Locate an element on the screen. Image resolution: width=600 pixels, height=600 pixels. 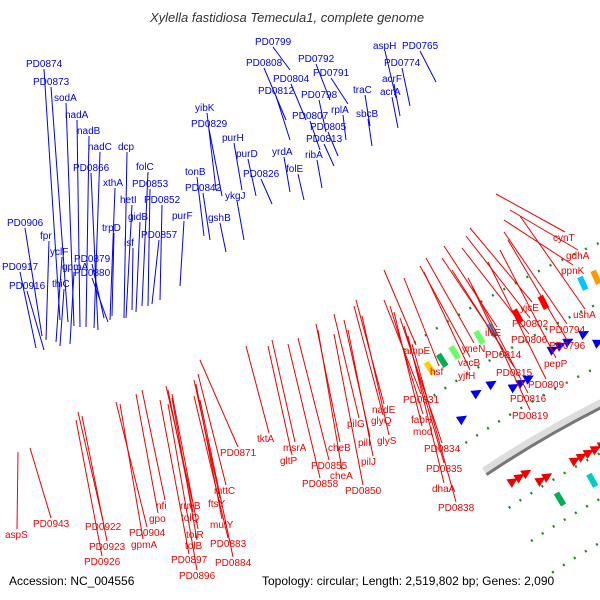
gene-label-forward: PD0879 is located at coordinates (92, 259).